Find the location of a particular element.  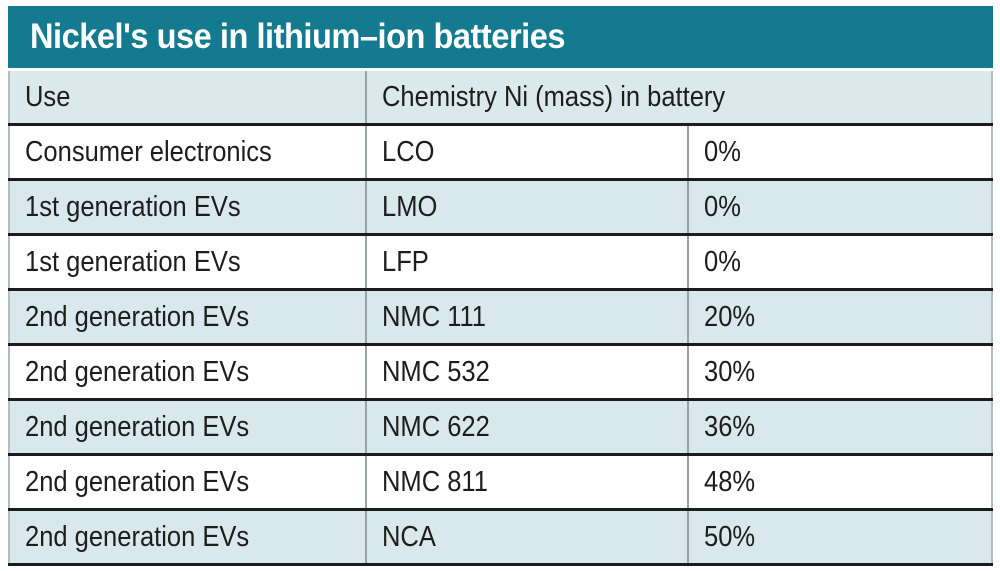

cell-ni-mass: 30% is located at coordinates (730, 371).